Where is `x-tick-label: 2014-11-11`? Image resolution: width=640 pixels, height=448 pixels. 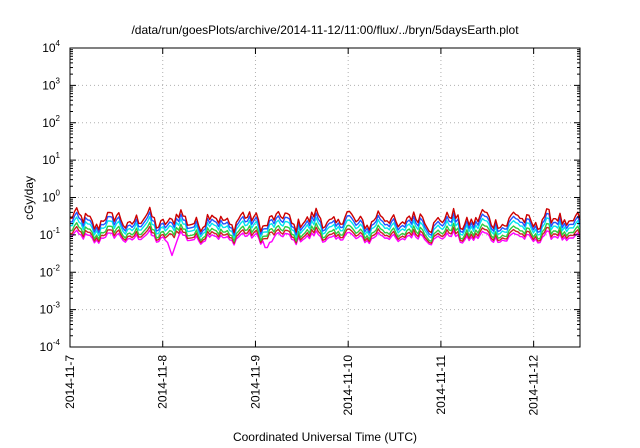 x-tick-label: 2014-11-11 is located at coordinates (441, 385).